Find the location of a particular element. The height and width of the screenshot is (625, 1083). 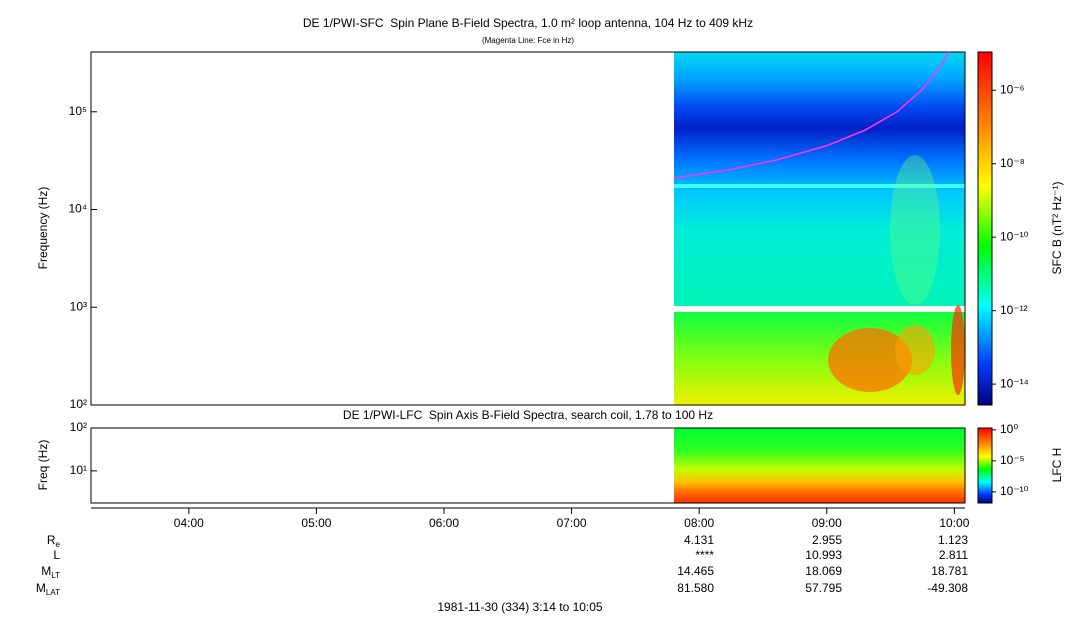

colorbar-tick-label: 10⁻¹² is located at coordinates (1014, 310).